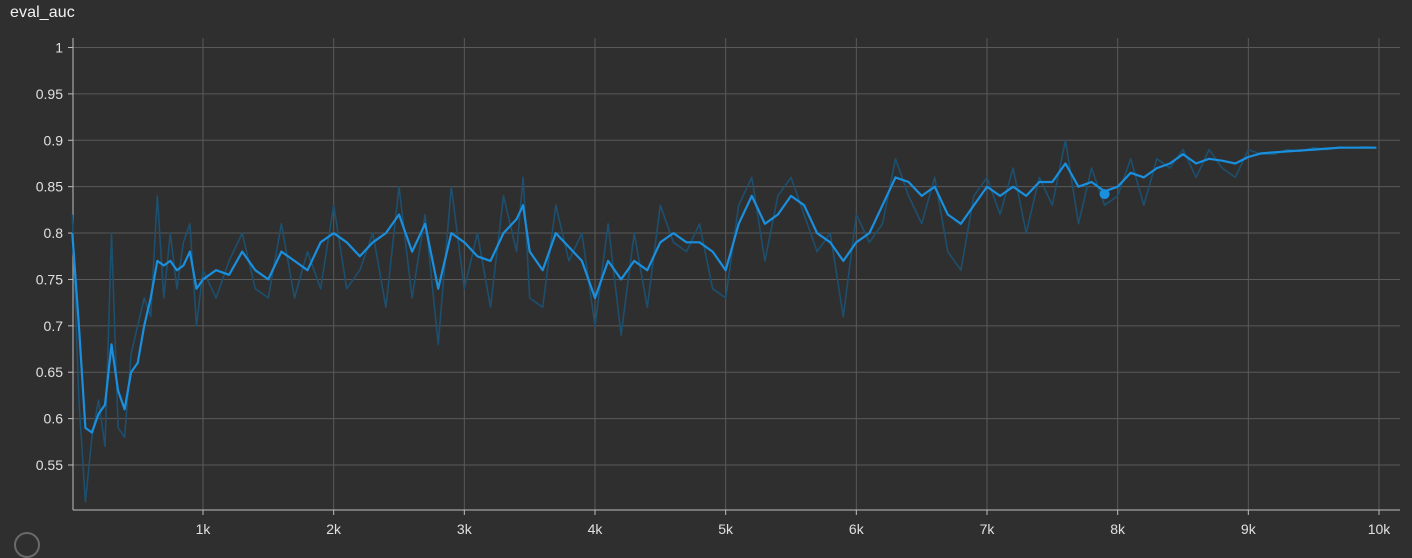  What do you see at coordinates (726, 529) in the screenshot?
I see `x-tick-label: 5k` at bounding box center [726, 529].